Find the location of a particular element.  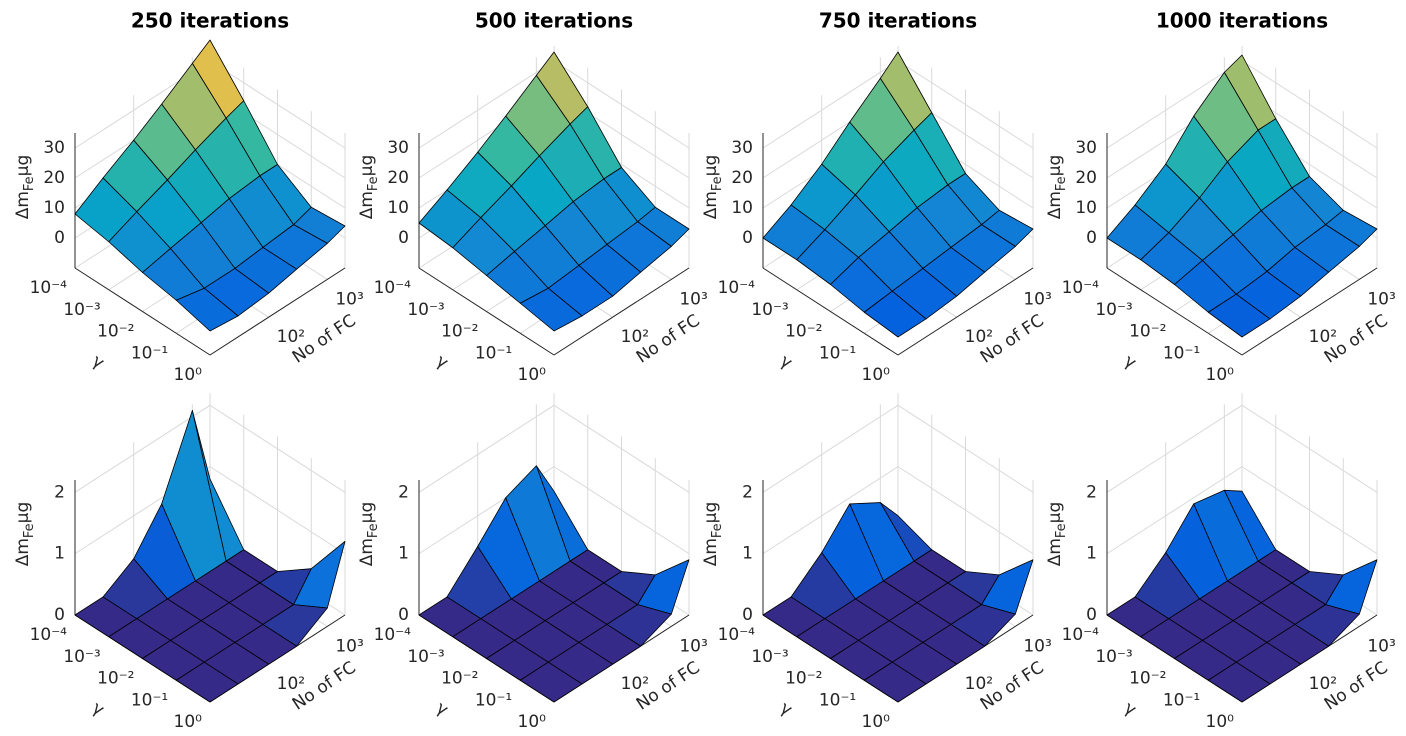

panel-title: 1000 iterations is located at coordinates (1242, 21).